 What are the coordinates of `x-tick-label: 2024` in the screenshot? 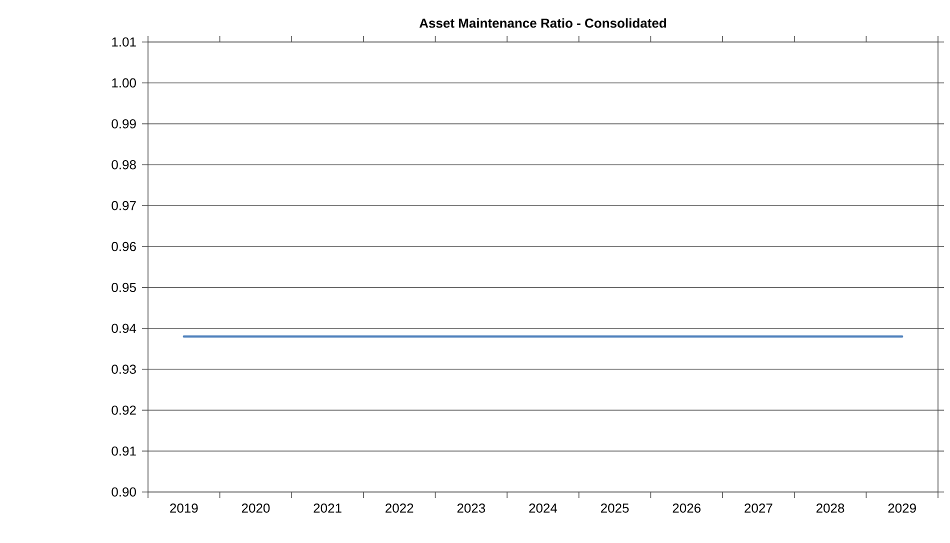 It's located at (543, 508).